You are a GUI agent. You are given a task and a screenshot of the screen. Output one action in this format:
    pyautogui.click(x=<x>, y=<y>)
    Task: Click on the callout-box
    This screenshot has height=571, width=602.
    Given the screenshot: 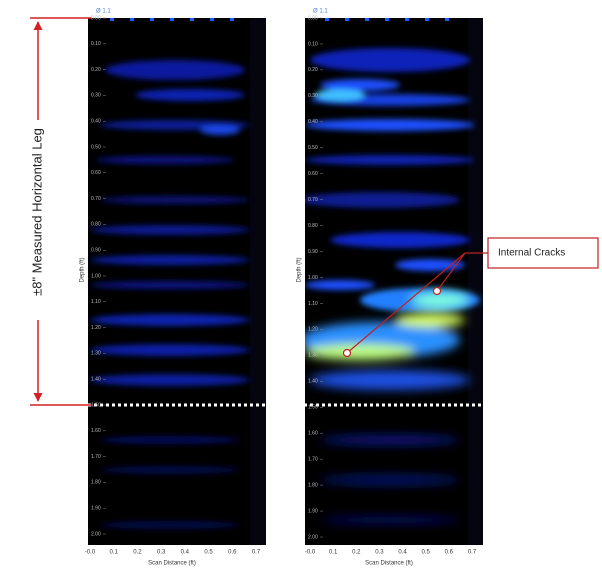 What is the action you would take?
    pyautogui.click(x=543, y=253)
    